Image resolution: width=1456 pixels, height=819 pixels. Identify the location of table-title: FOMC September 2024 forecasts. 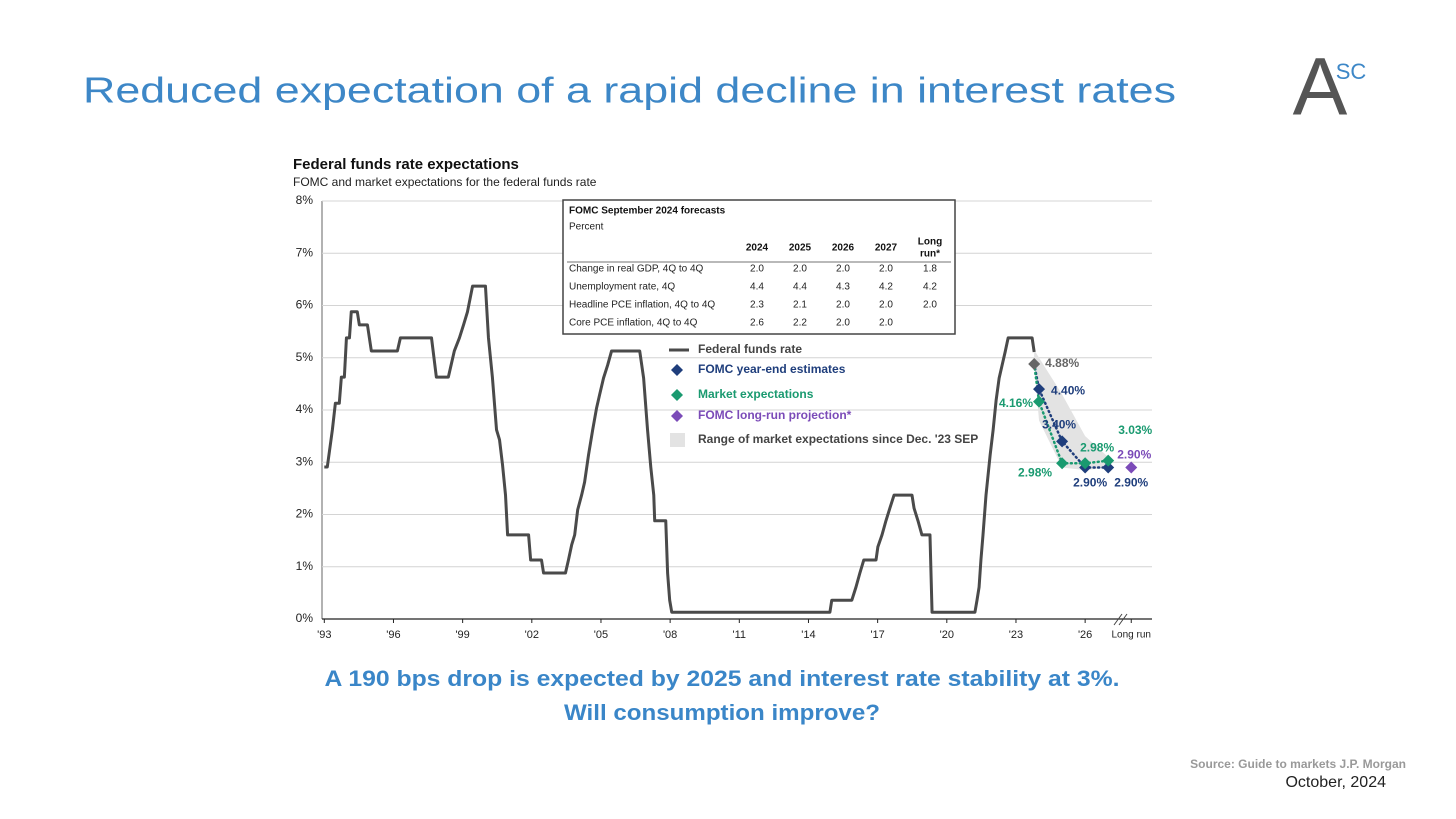
(647, 211).